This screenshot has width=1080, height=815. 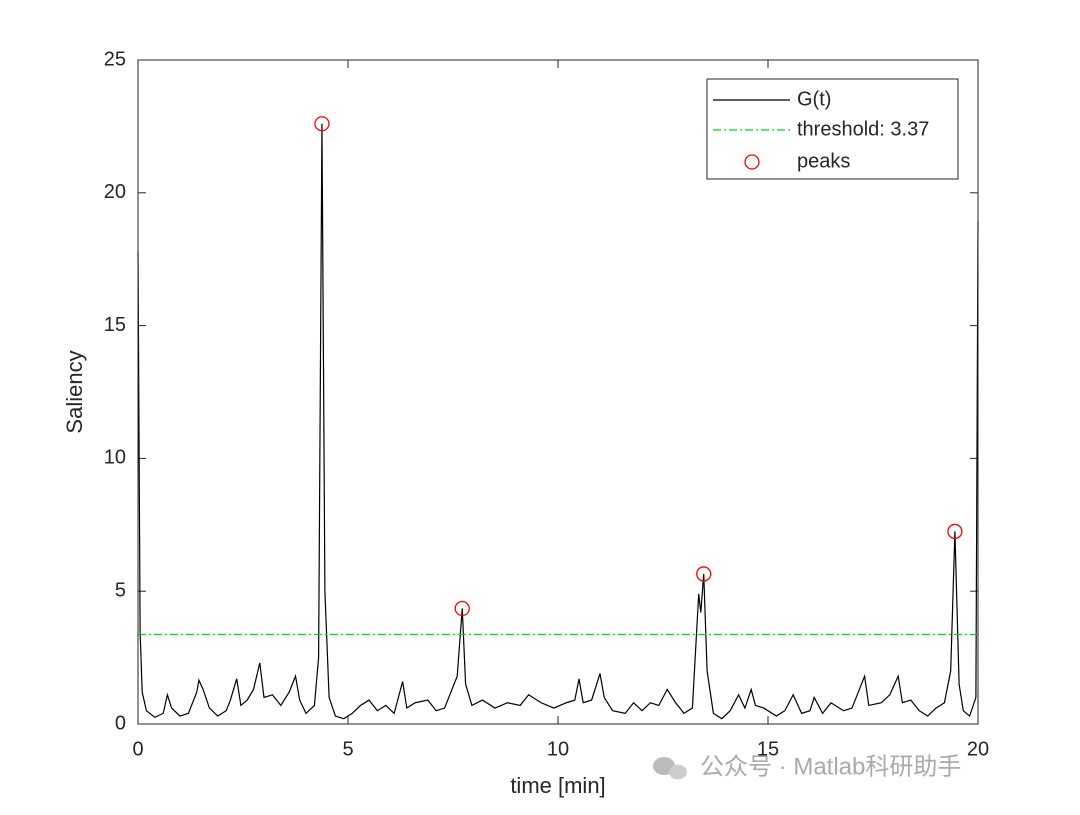 What do you see at coordinates (115, 192) in the screenshot?
I see `y-tick-label: 20` at bounding box center [115, 192].